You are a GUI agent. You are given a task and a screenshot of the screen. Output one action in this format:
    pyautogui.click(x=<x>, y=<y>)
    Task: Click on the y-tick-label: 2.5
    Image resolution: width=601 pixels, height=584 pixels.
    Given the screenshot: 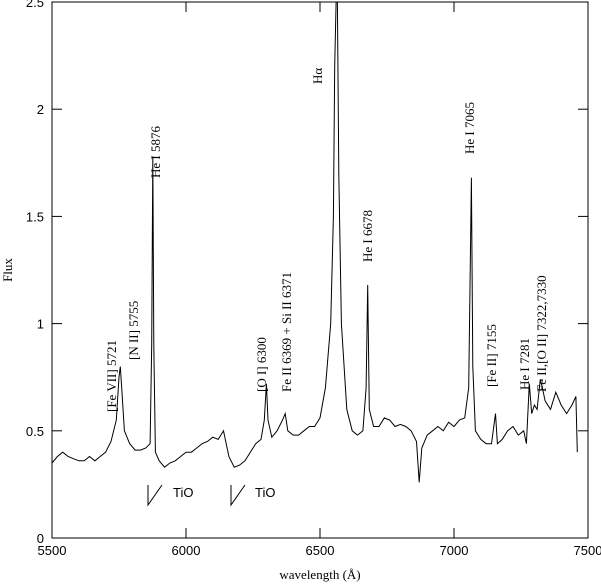 What is the action you would take?
    pyautogui.click(x=35, y=5)
    